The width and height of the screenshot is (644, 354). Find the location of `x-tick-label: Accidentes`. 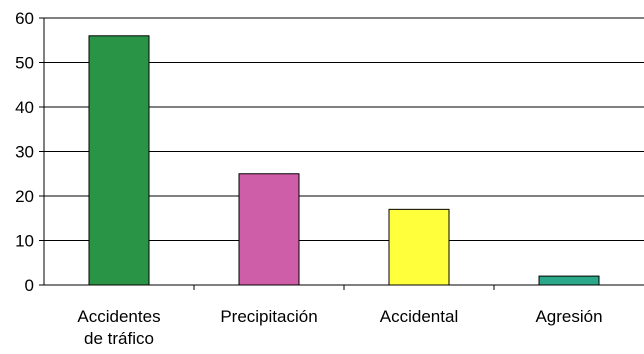

x-tick-label: Accidentes is located at coordinates (118, 316).